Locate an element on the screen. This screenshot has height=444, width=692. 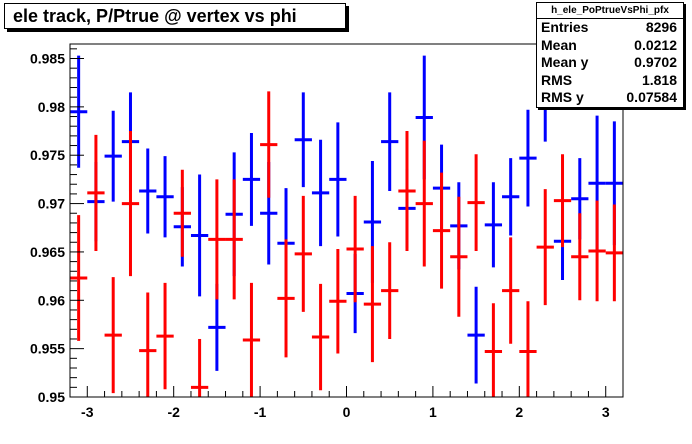
stats-value: 1.818 is located at coordinates (659, 79).